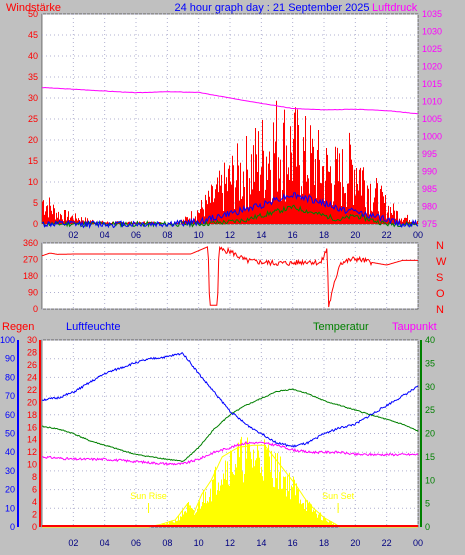  What do you see at coordinates (429, 207) in the screenshot?
I see `pressure-y-tick-label: 980` at bounding box center [429, 207].